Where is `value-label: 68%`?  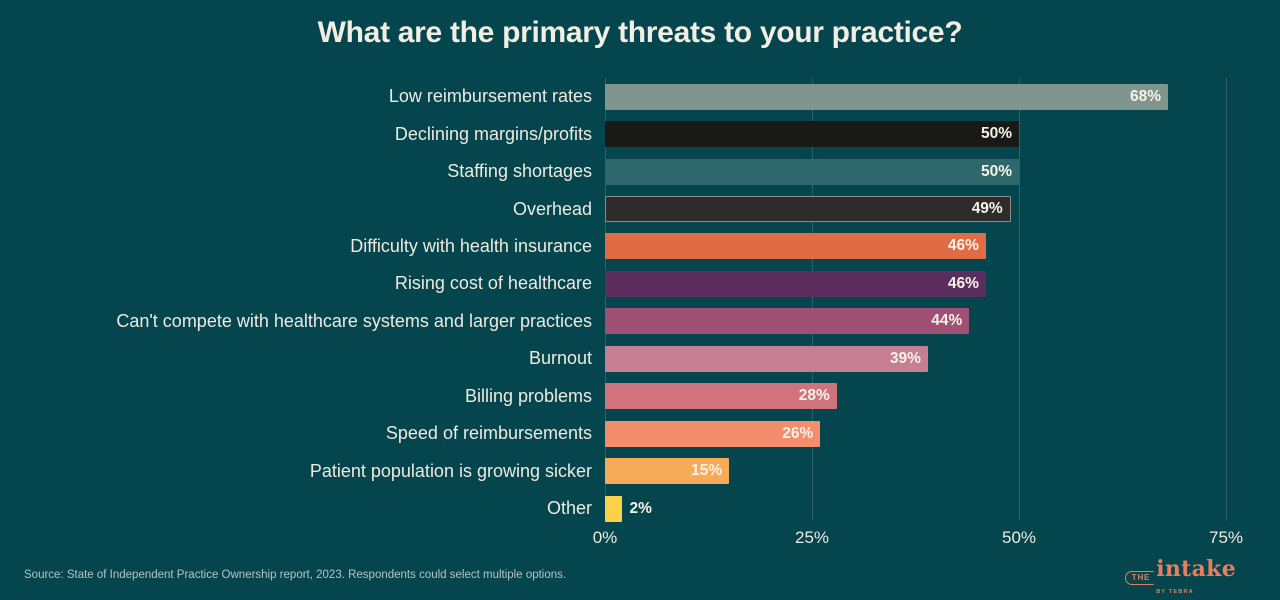
value-label: 68% is located at coordinates (1146, 96).